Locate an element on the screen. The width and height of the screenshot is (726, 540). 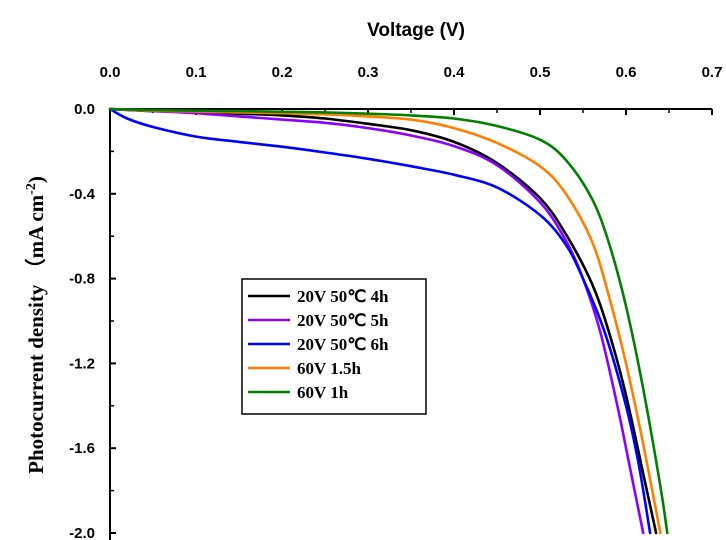
x-tick-label: 0.2 is located at coordinates (282, 72).